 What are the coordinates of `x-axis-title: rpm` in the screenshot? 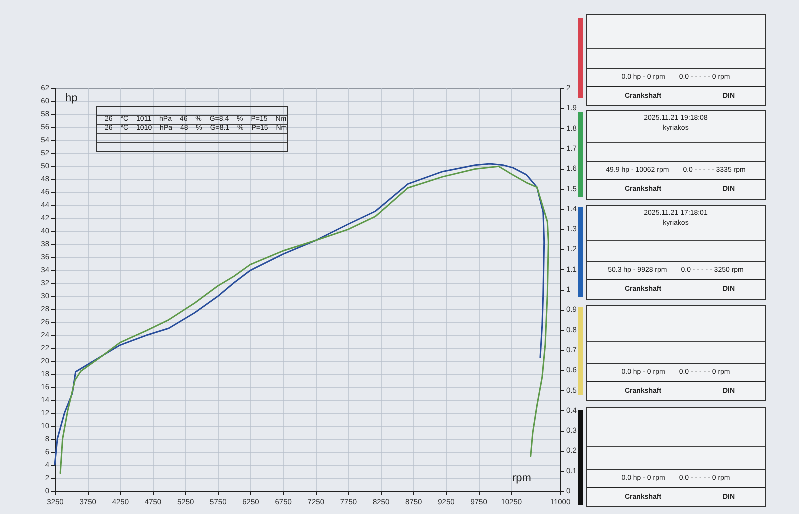 It's located at (522, 478).